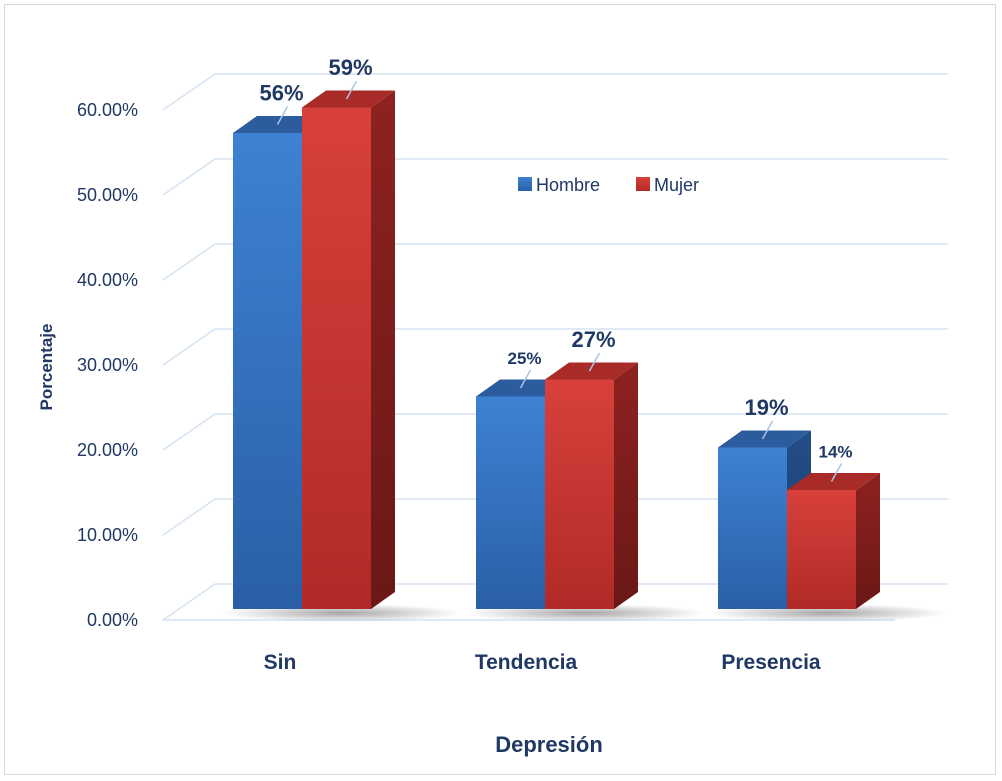 The image size is (1002, 781). I want to click on data-label: 14%, so click(835, 452).